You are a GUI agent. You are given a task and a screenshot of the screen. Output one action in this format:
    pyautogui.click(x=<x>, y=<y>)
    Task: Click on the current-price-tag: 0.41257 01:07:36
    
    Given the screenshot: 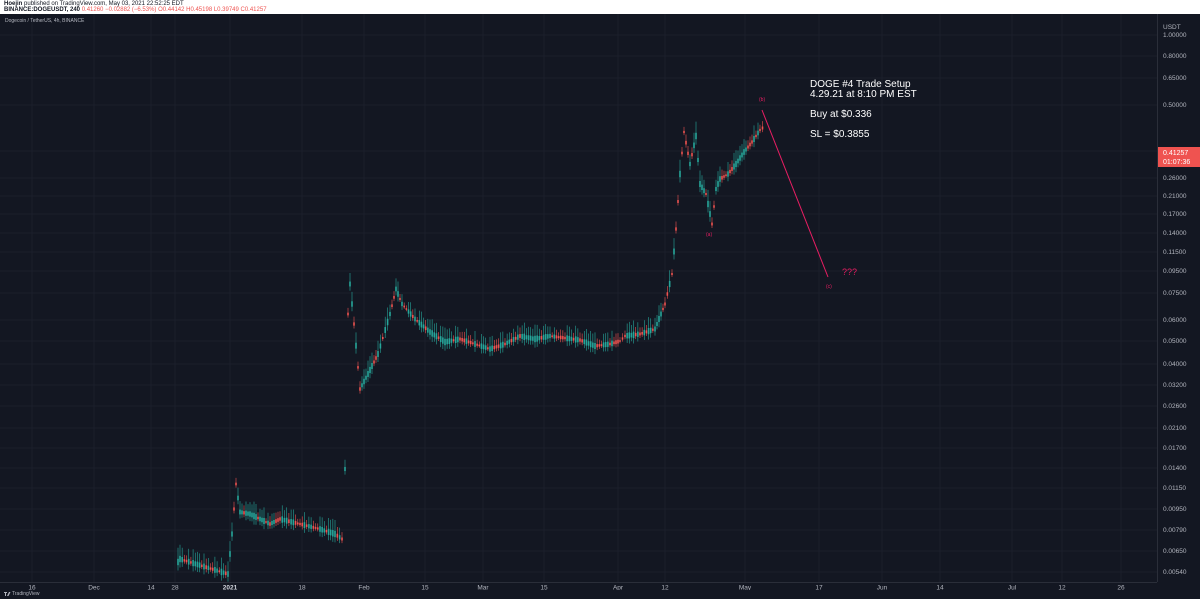 What is the action you would take?
    pyautogui.click(x=1179, y=157)
    